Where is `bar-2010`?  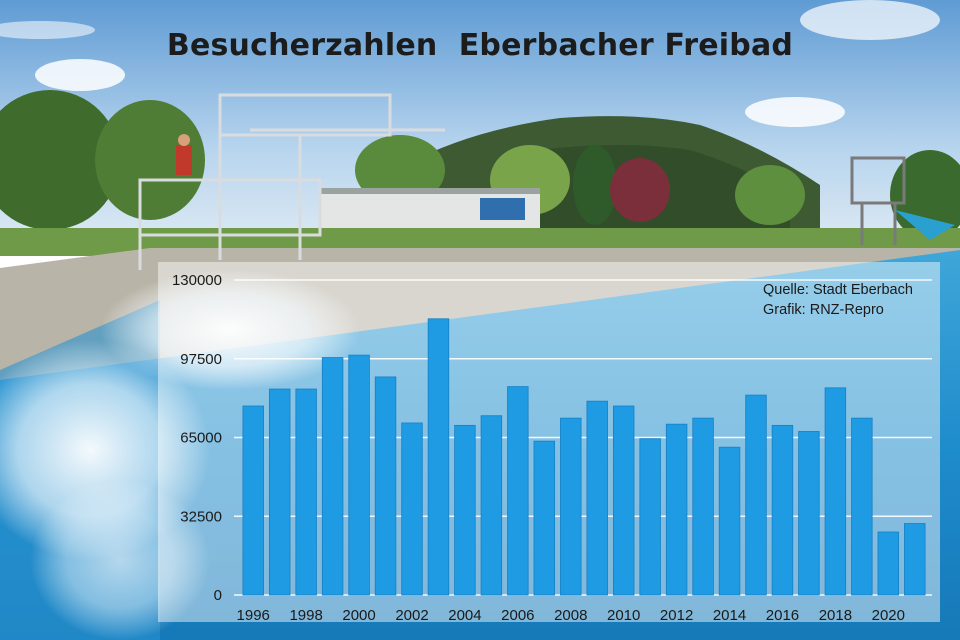
bar-2010 is located at coordinates (623, 500).